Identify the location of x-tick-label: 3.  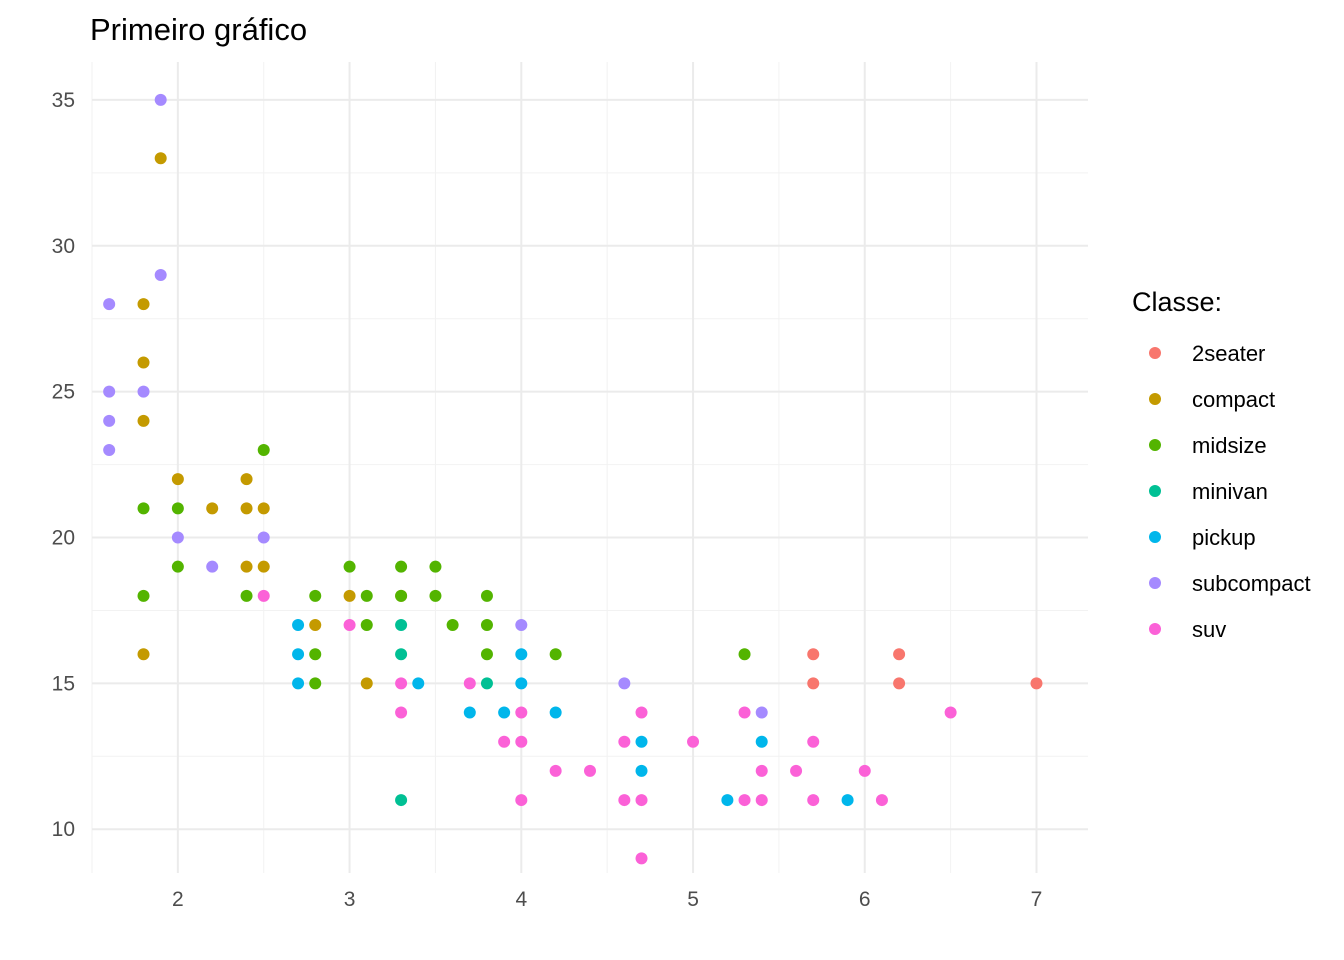
(350, 899).